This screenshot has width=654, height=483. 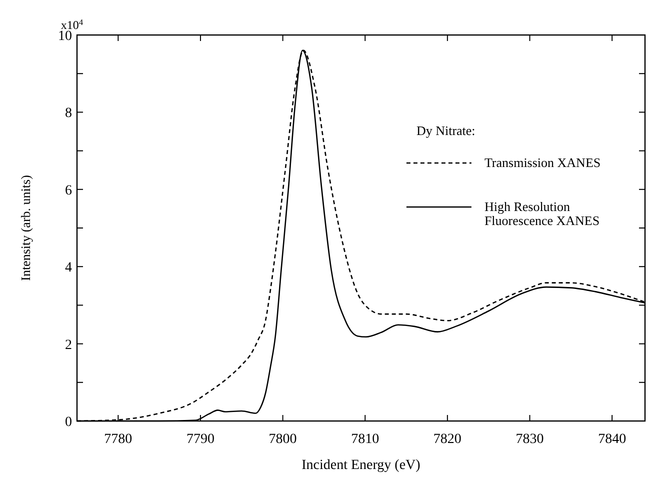 I want to click on legend-label: Transmission XANES, so click(x=542, y=162).